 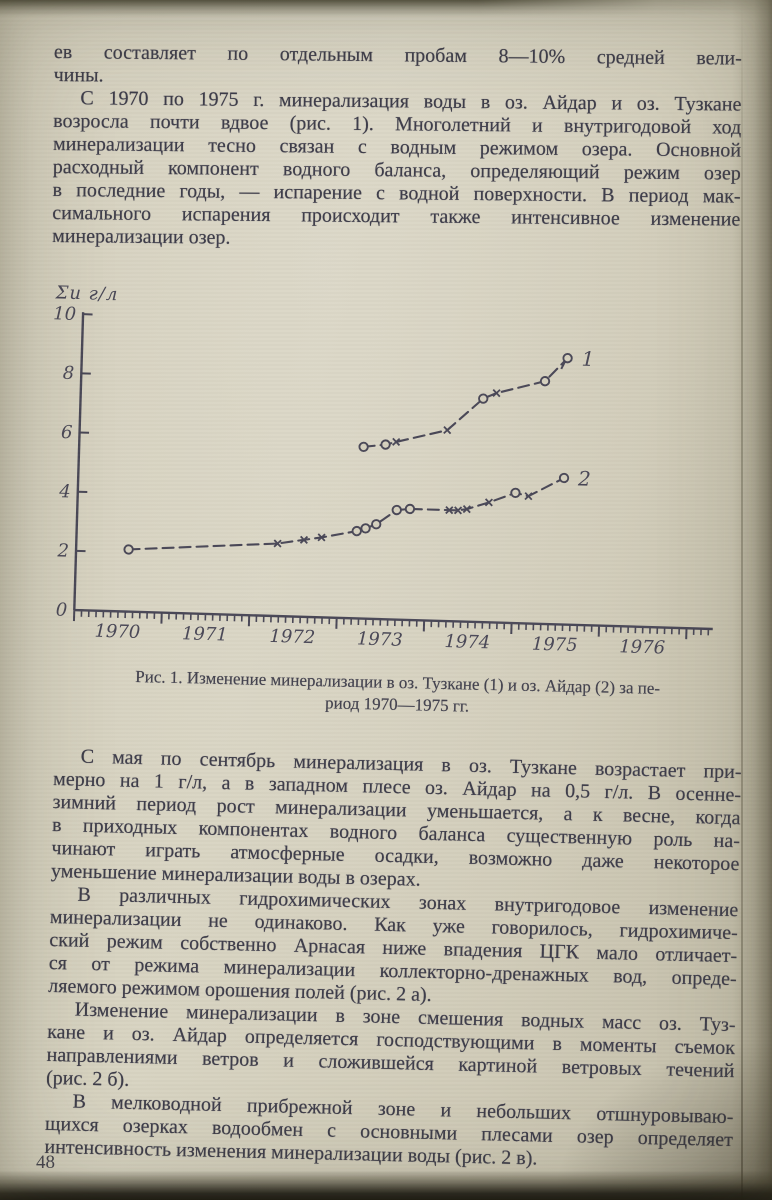 What do you see at coordinates (45, 1162) in the screenshot?
I see `page-number: 48` at bounding box center [45, 1162].